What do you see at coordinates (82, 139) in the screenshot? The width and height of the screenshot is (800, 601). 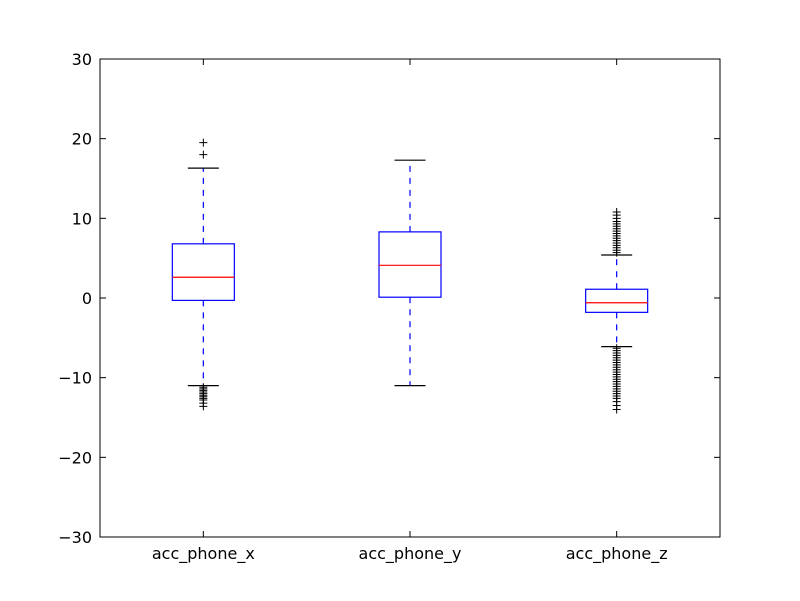 I see `y-tick-label: 20` at bounding box center [82, 139].